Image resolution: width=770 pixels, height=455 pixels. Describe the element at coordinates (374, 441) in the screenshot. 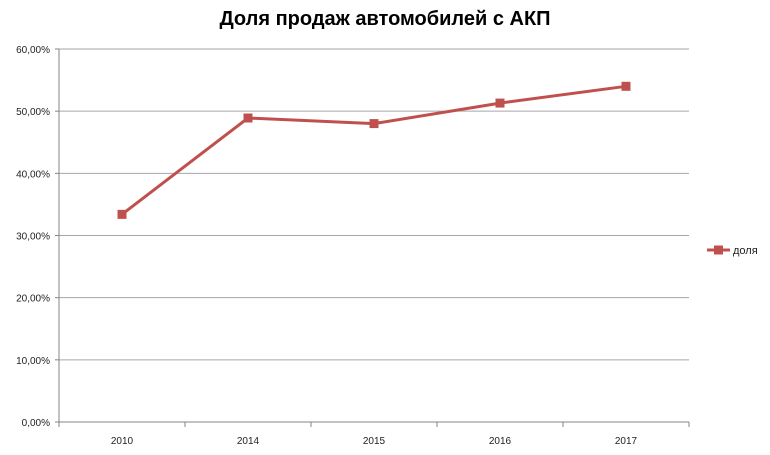

I see `x-tick-label: 2015` at that location.